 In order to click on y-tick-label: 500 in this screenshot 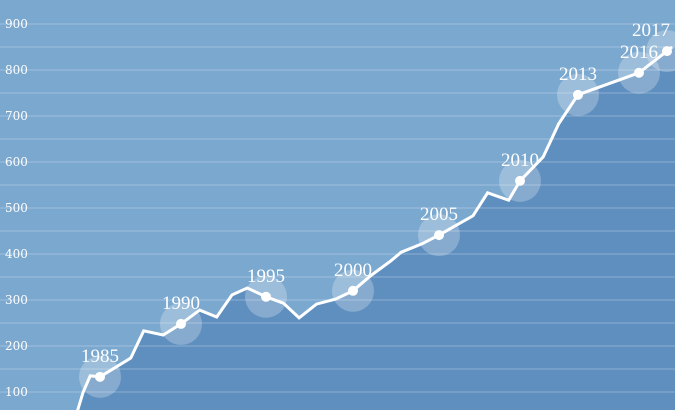, I will do `click(16, 208)`.